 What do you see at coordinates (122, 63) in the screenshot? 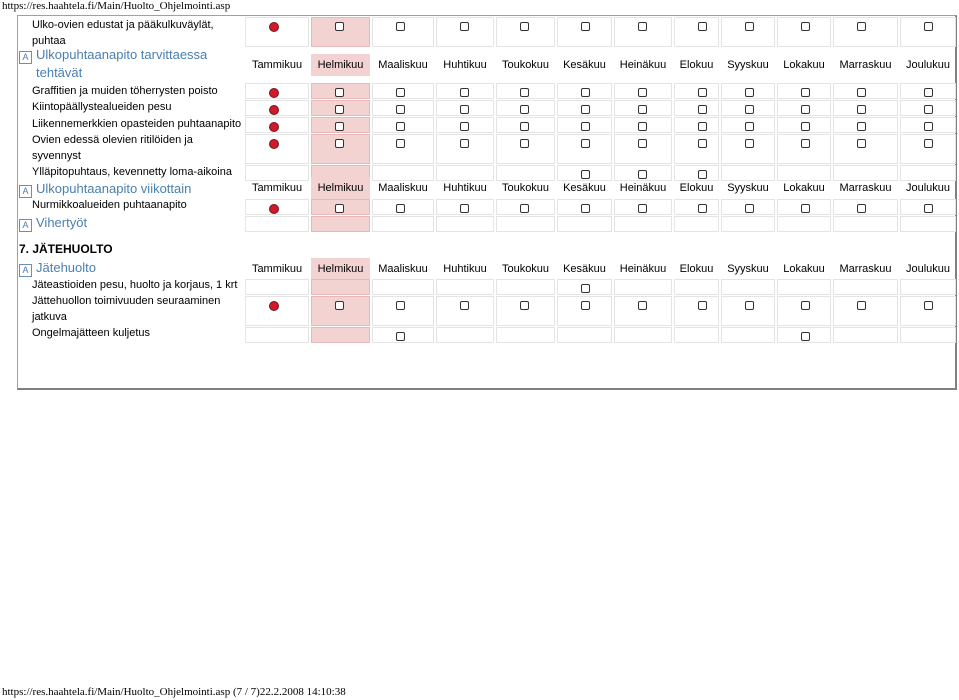
I see `group-label: Ulkopuhtaanapito tarvittaessa tehtävät` at bounding box center [122, 63].